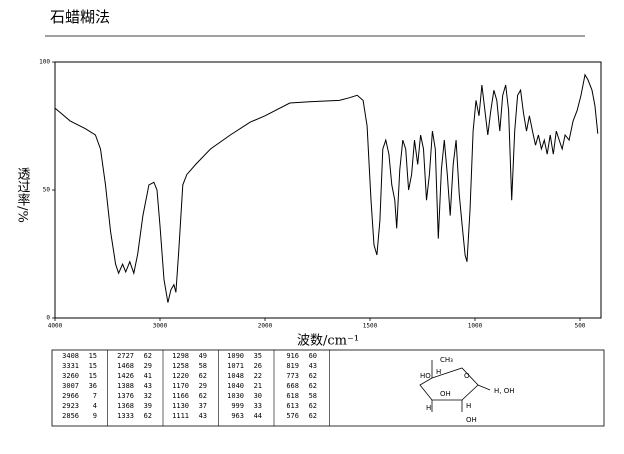 Image resolution: width=624 pixels, height=454 pixels. What do you see at coordinates (70, 386) in the screenshot?
I see `peak-wavenumber: 3007` at bounding box center [70, 386].